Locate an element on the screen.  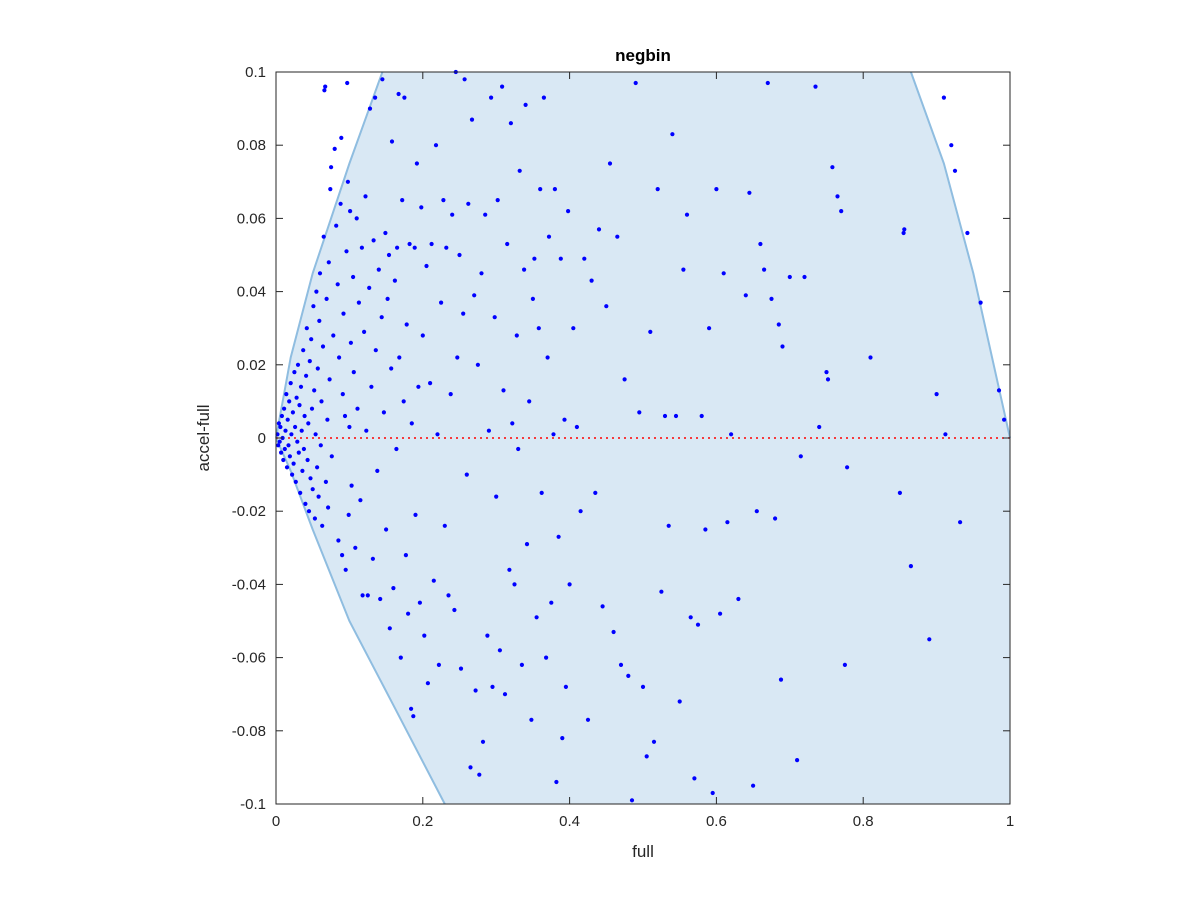
x-tick-label: 0.4 is located at coordinates (569, 821).